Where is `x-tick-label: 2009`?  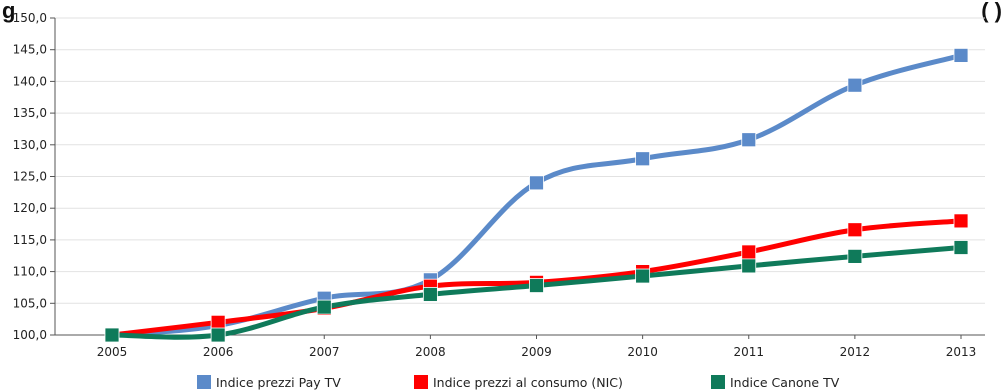
x-tick-label: 2009 is located at coordinates (536, 352).